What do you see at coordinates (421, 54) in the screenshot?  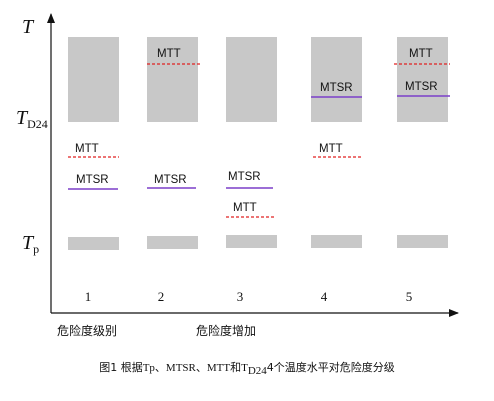 I see `mtt-label-5: MTT` at bounding box center [421, 54].